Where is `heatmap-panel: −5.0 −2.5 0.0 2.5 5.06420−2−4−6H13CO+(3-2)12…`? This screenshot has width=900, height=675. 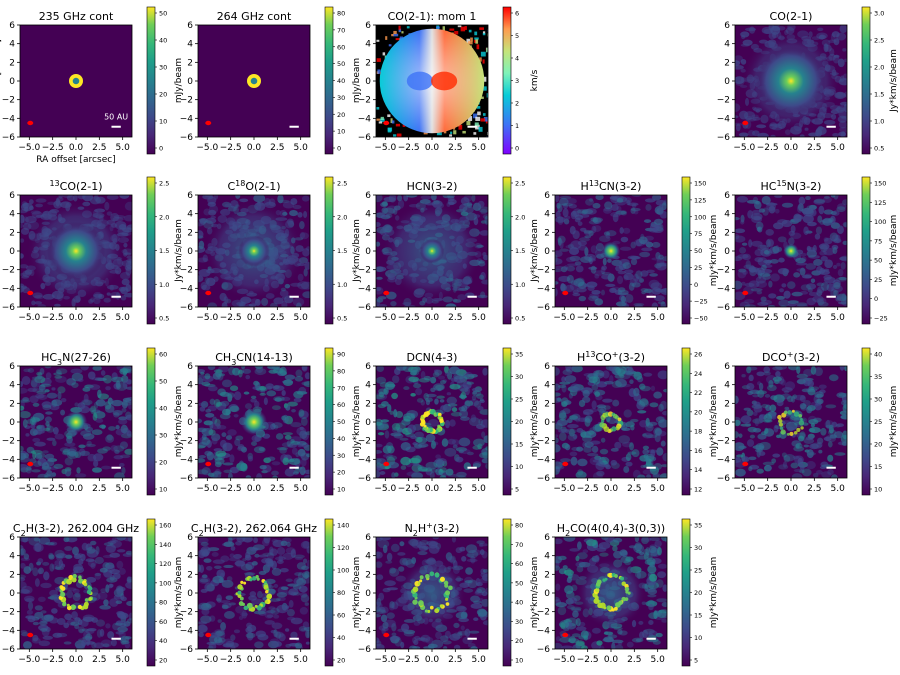
heatmap-panel: −5.0 −2.5 0.0 2.5 5.06420−2−4−6H13CO+(3-2)12… is located at coordinates (628, 421).